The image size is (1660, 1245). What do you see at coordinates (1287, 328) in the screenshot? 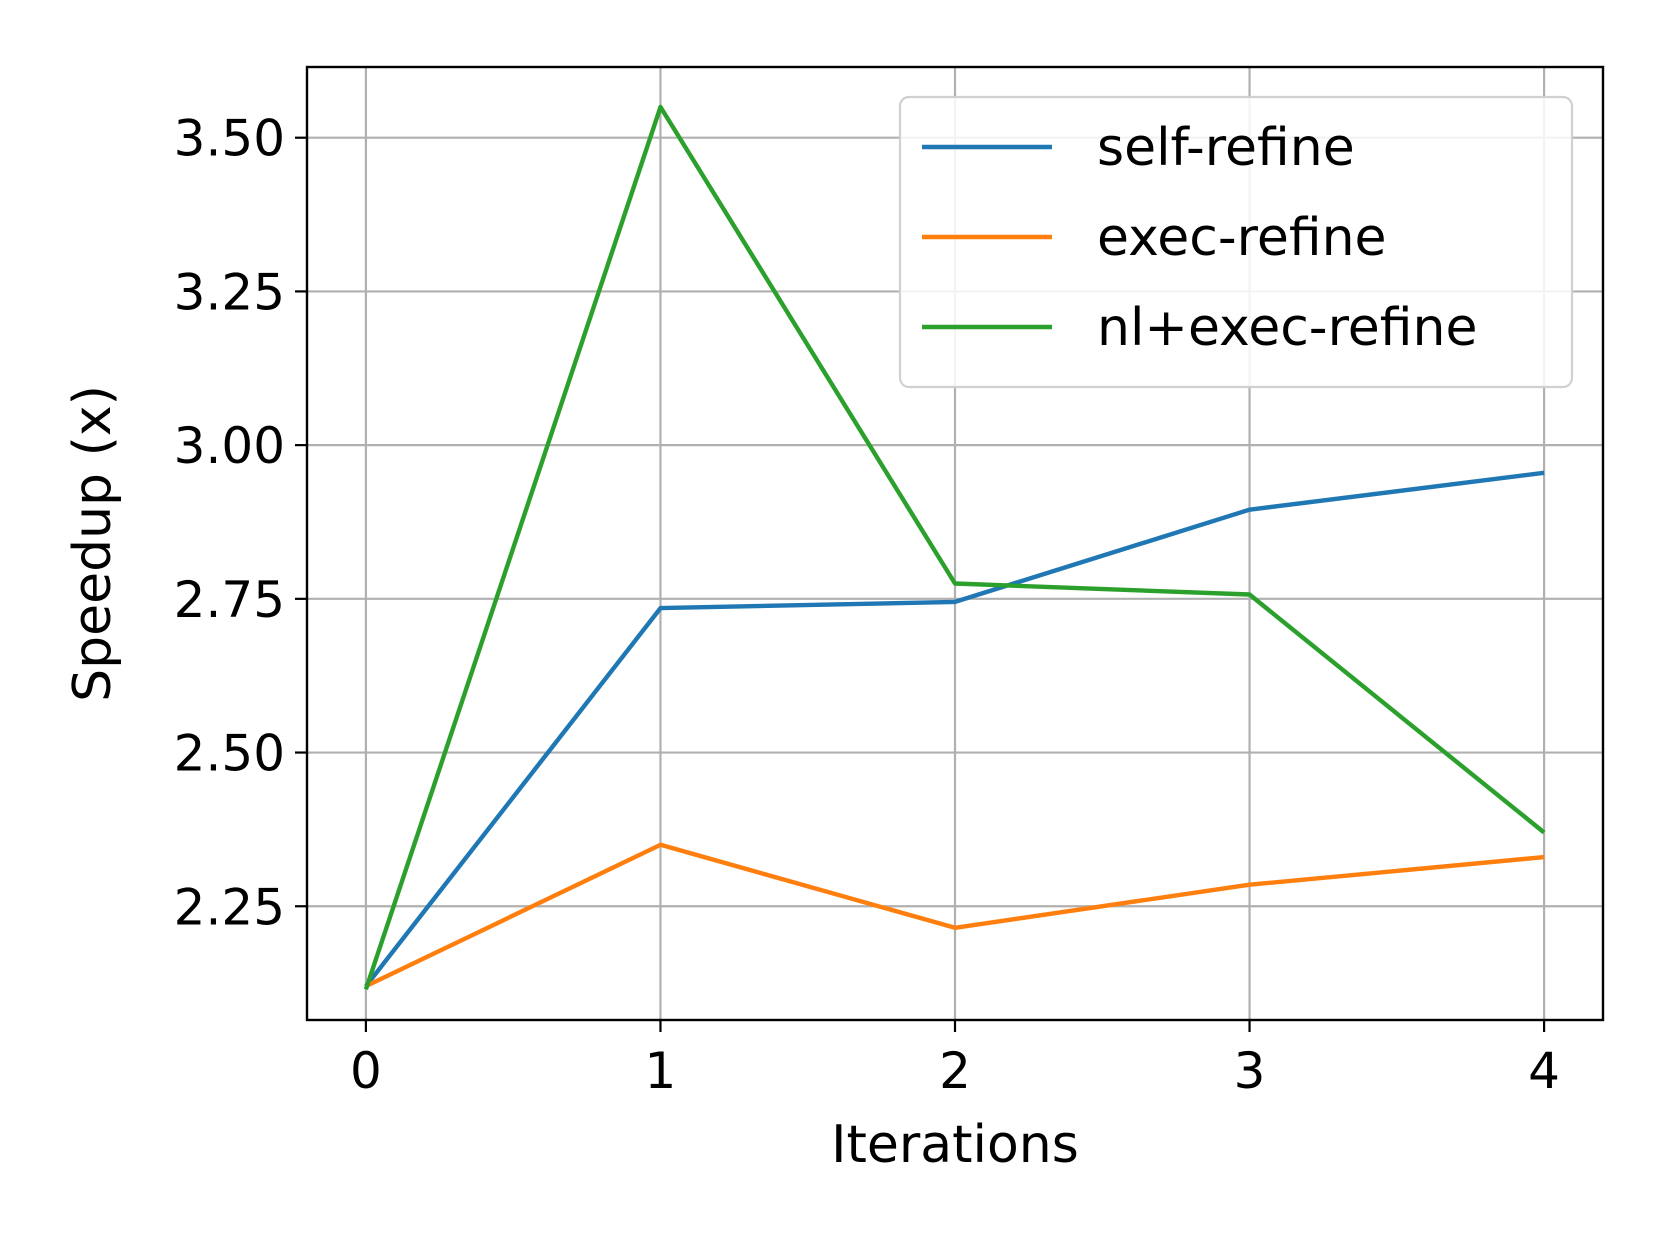
I see `legend-label: nl+exec-refine` at bounding box center [1287, 328].